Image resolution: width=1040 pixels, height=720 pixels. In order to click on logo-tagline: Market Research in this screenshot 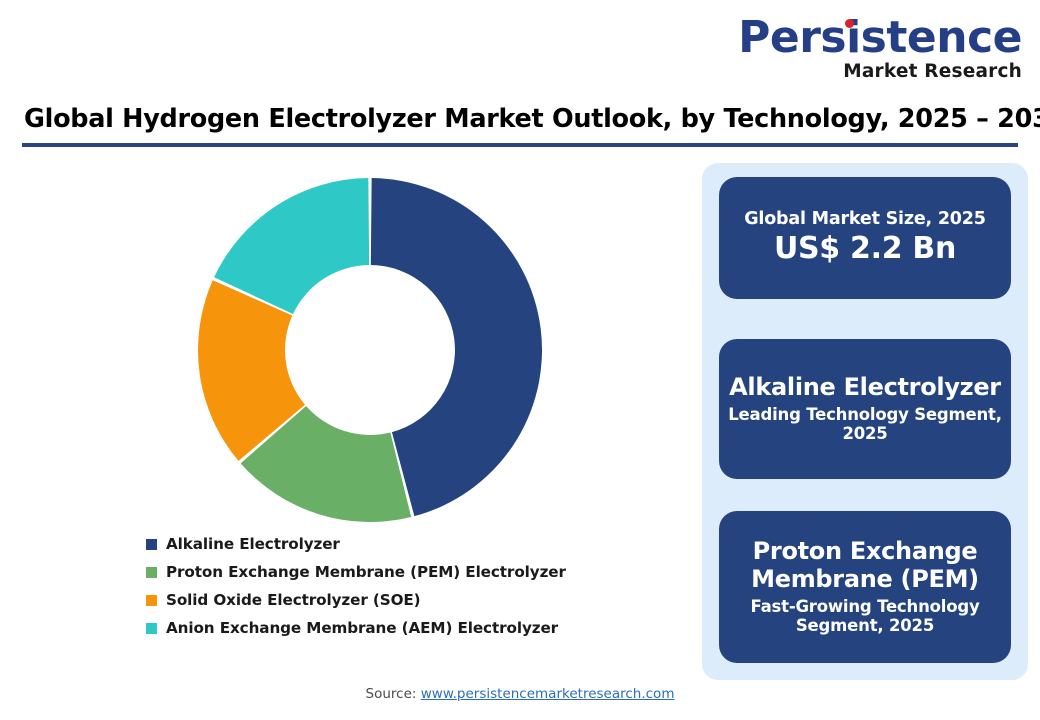, I will do `click(932, 71)`.